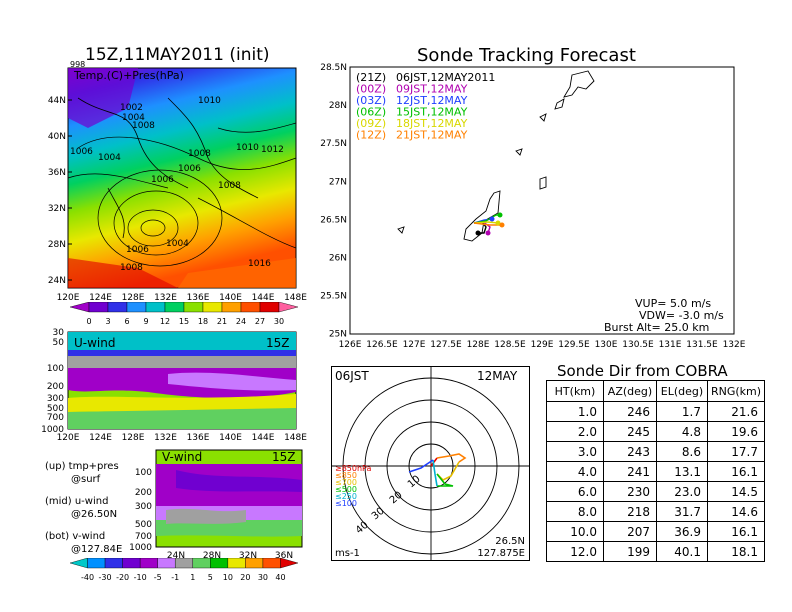 This screenshot has height=612, width=792. I want to click on uwind-y-label: 1000, so click(52, 430).